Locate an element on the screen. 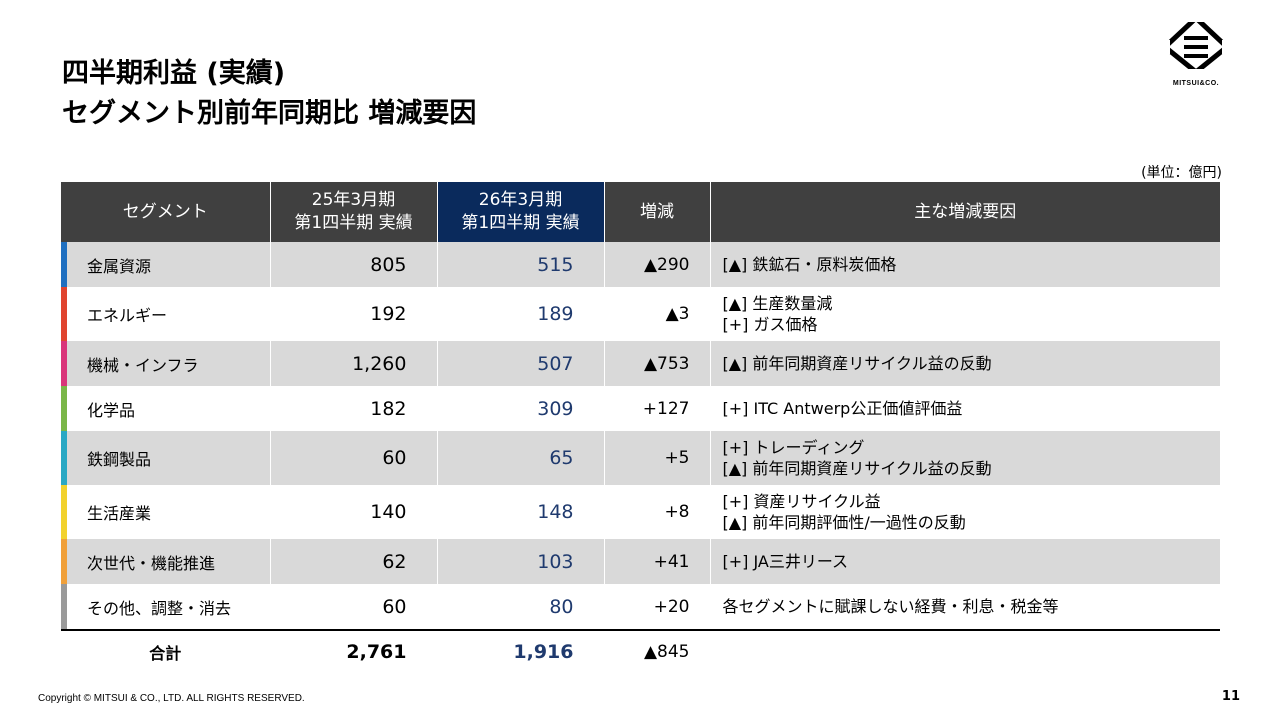 The width and height of the screenshot is (1280, 720). segment-name: その他、調整・消去 is located at coordinates (166, 607).